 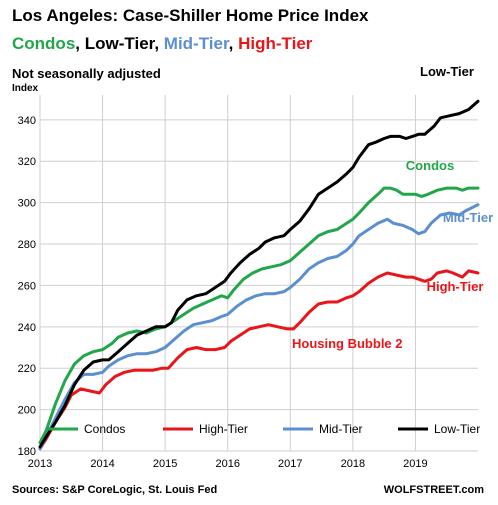 I want to click on subtitle-part: Condos, so click(x=44, y=43).